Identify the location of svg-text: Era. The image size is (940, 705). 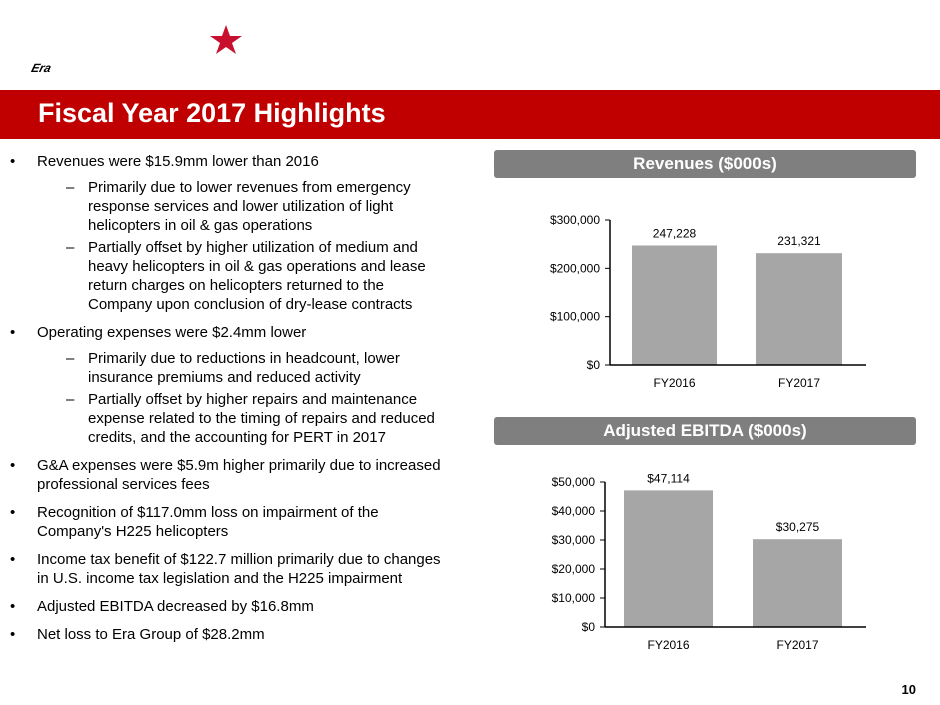
(41, 68).